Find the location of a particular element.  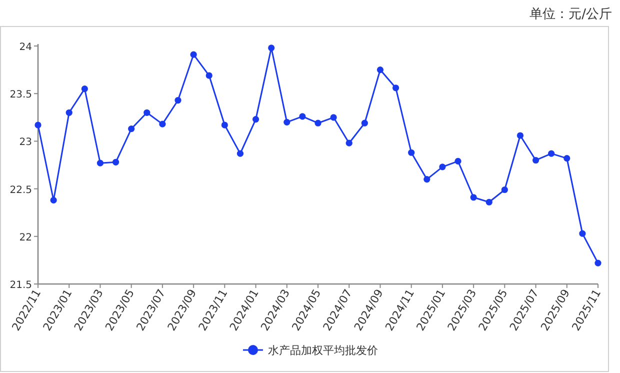

y-tick-label: 21.5 is located at coordinates (21, 285).